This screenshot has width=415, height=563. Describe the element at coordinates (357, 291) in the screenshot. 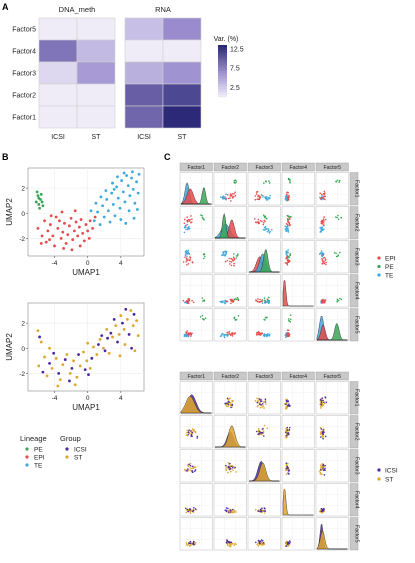

I see `pairs-strip-right-label: Factor4` at that location.